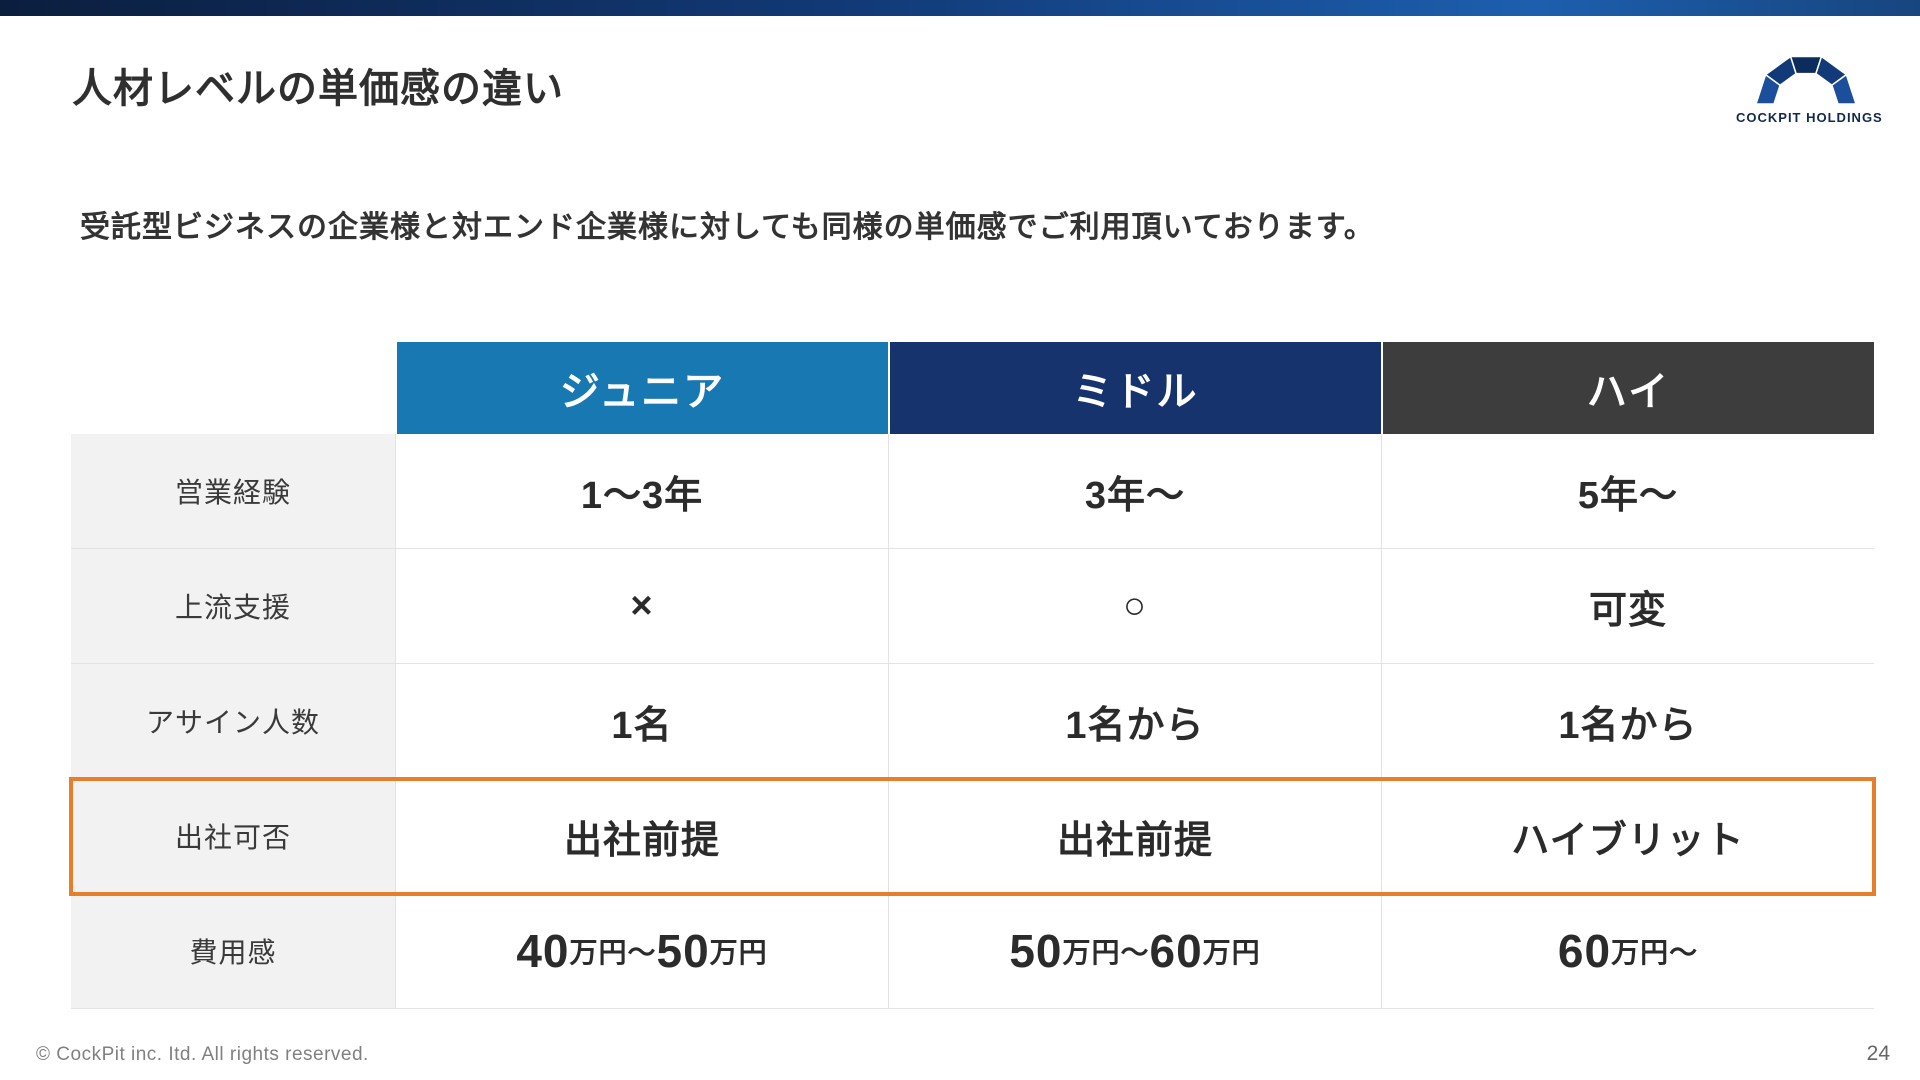 Image resolution: width=1920 pixels, height=1080 pixels. What do you see at coordinates (233, 836) in the screenshot?
I see `row-label: 出社可否` at bounding box center [233, 836].